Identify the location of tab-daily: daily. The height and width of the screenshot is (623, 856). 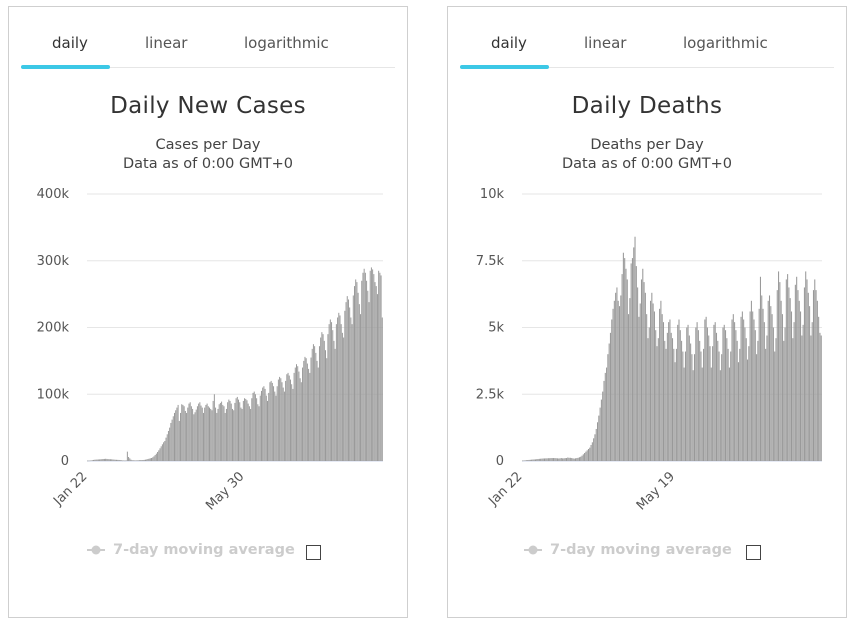
(509, 43).